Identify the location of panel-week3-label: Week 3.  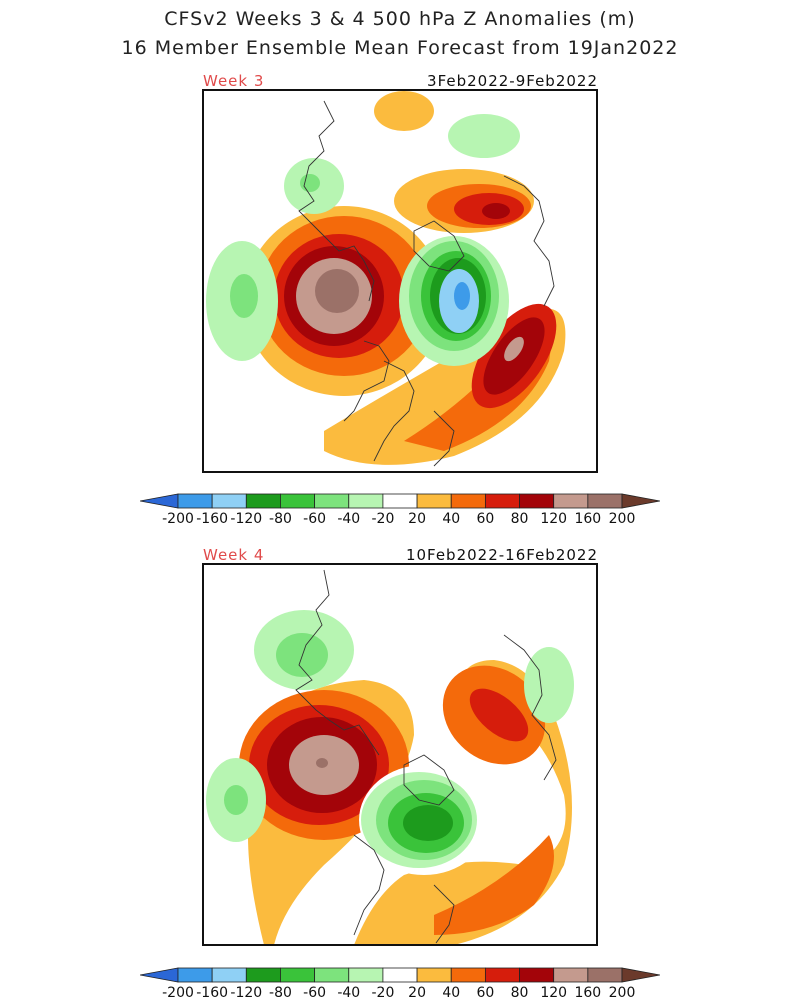
(234, 81).